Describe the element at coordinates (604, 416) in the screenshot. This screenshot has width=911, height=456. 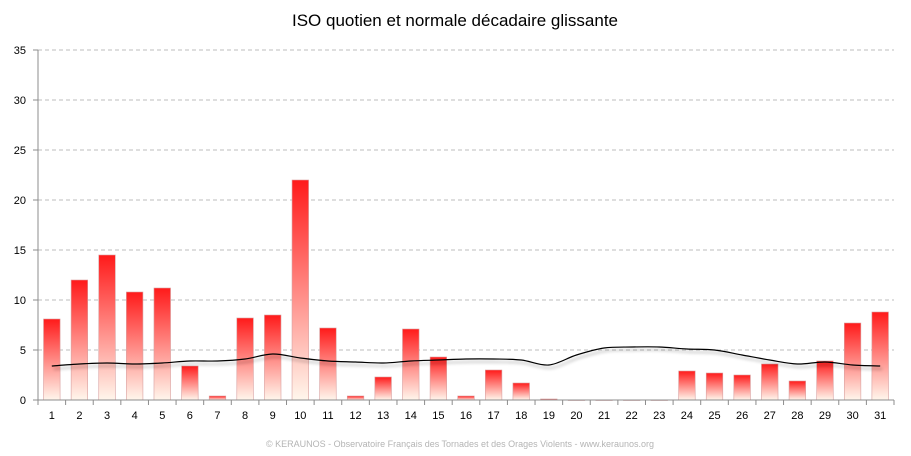
I see `x-tick-label: 21` at that location.